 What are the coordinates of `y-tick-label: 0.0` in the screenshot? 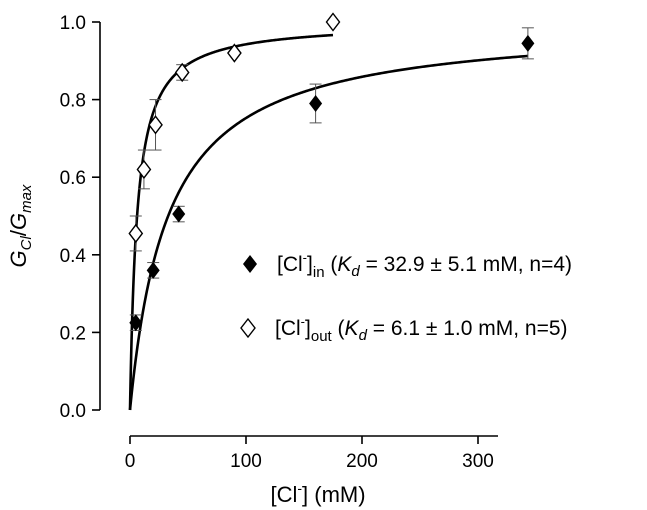 It's located at (73, 411).